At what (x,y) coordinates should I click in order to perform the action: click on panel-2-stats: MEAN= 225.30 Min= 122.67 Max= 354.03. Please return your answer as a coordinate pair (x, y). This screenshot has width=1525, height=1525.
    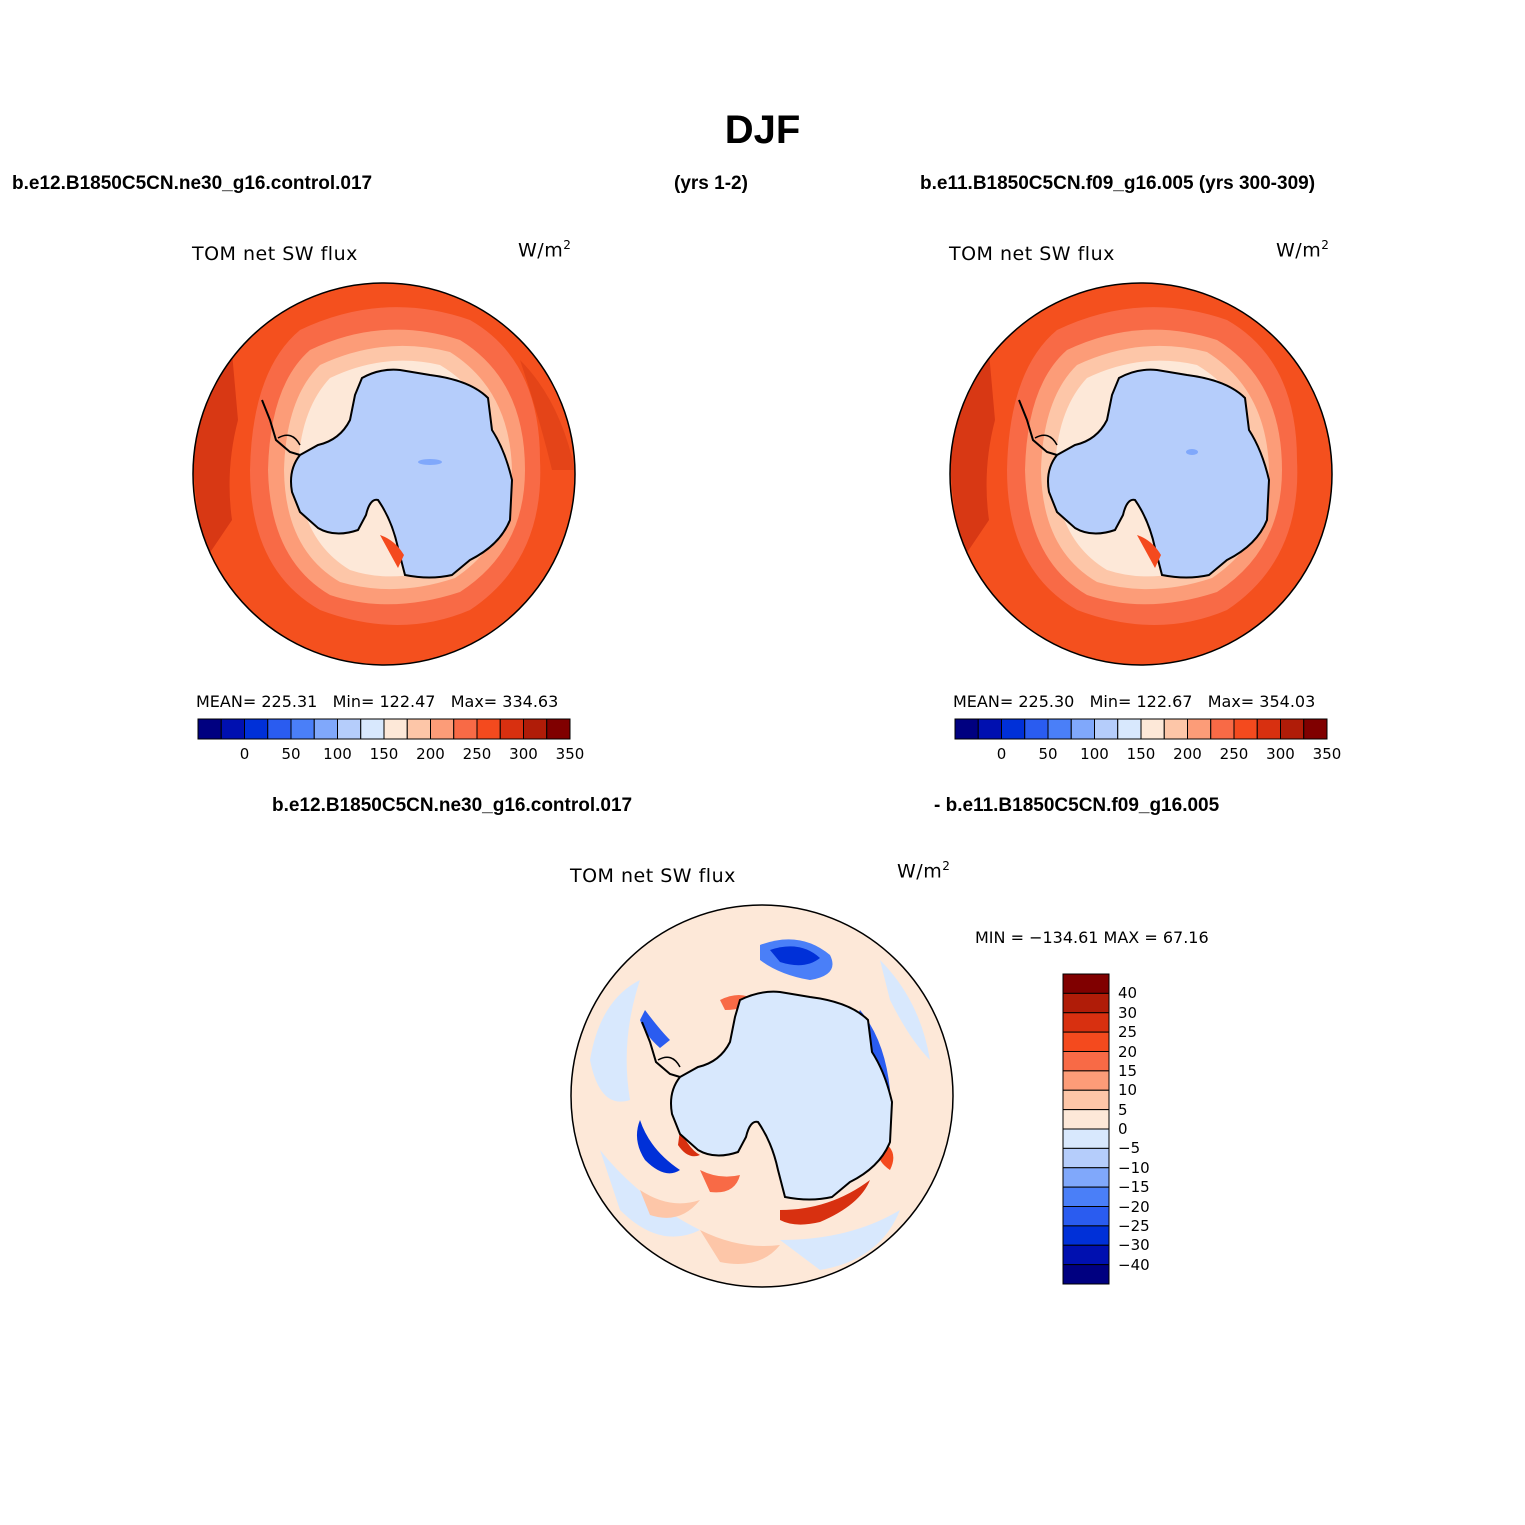
    Looking at the image, I should click on (1134, 701).